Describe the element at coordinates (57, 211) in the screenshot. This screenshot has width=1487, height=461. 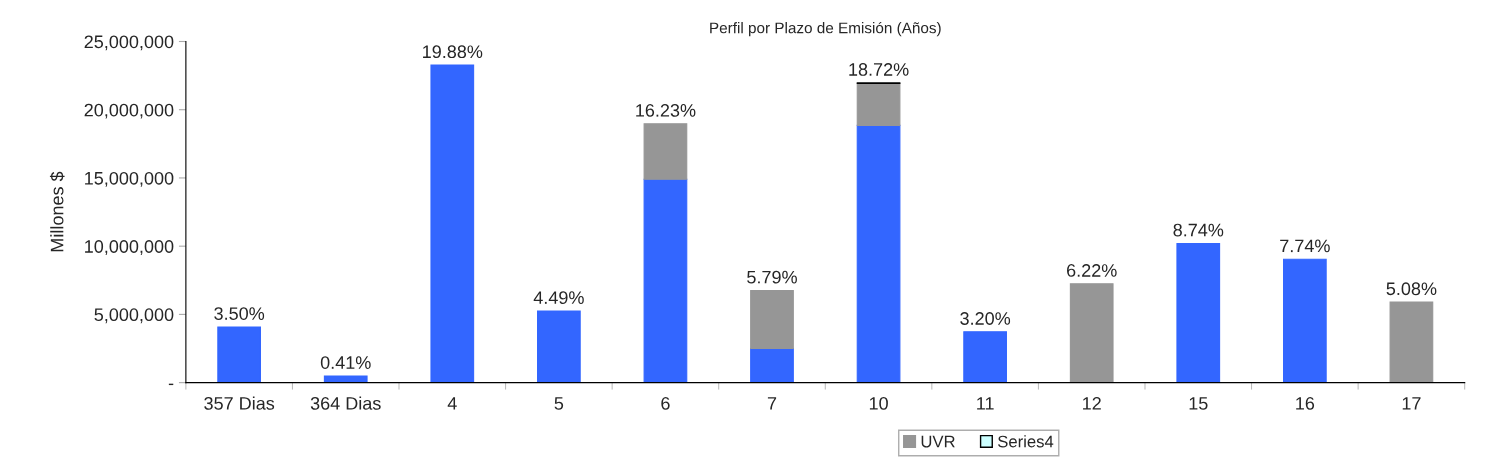
I see `y-axis-title: Millones $` at that location.